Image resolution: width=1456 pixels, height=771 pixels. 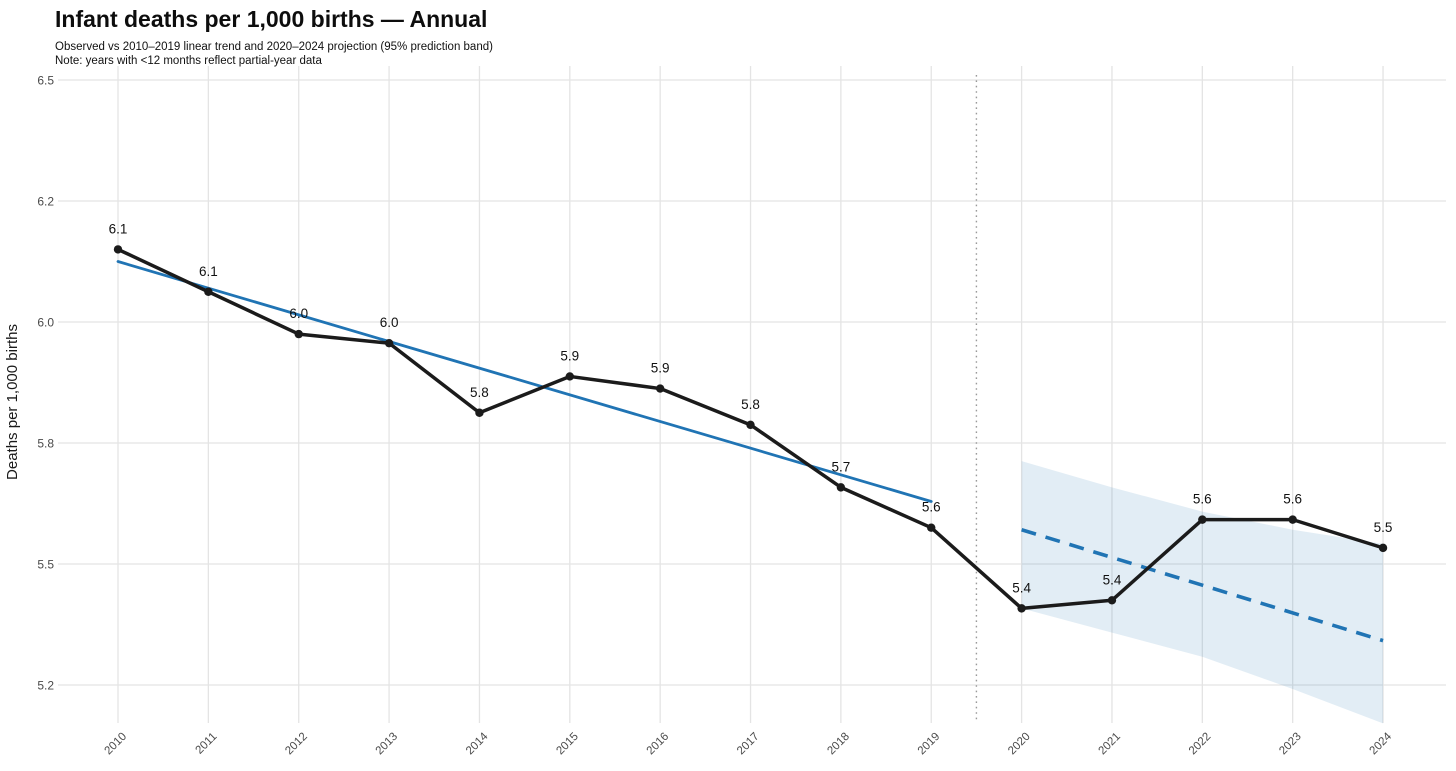 What do you see at coordinates (45, 444) in the screenshot?
I see `y-tick-label-5.8: 5.8` at bounding box center [45, 444].